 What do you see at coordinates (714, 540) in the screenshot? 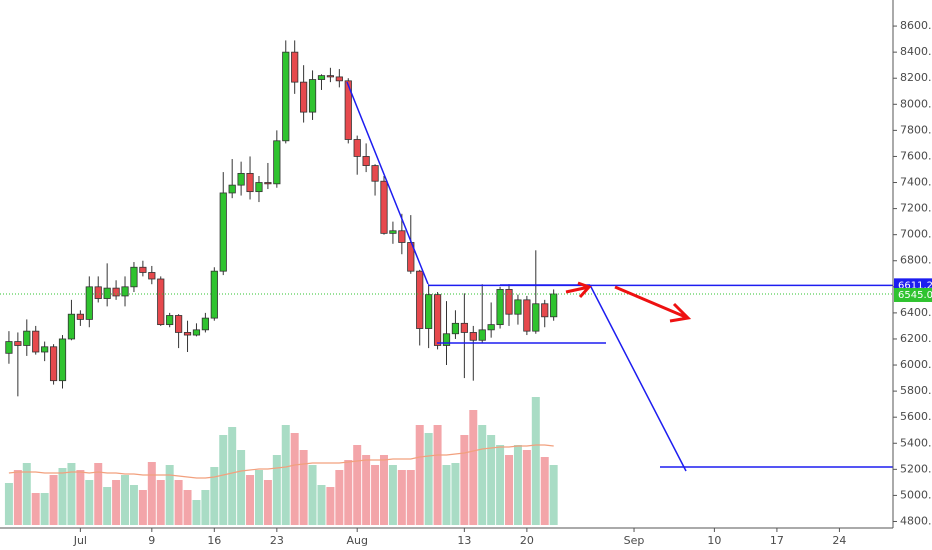
I see `x-tick-label: 10` at bounding box center [714, 540].